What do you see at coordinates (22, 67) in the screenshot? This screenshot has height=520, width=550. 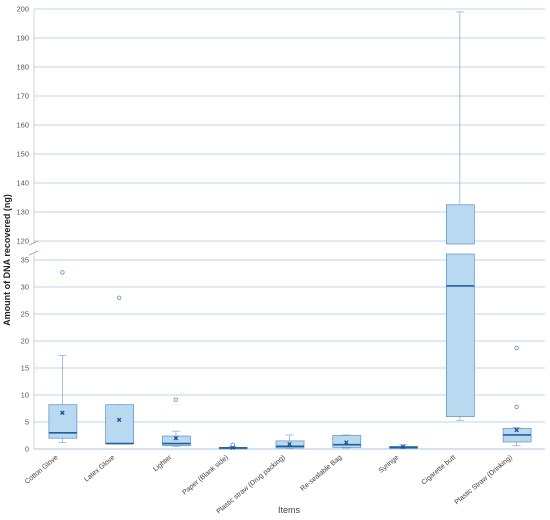 I see `y-tick-label: 180` at bounding box center [22, 67].